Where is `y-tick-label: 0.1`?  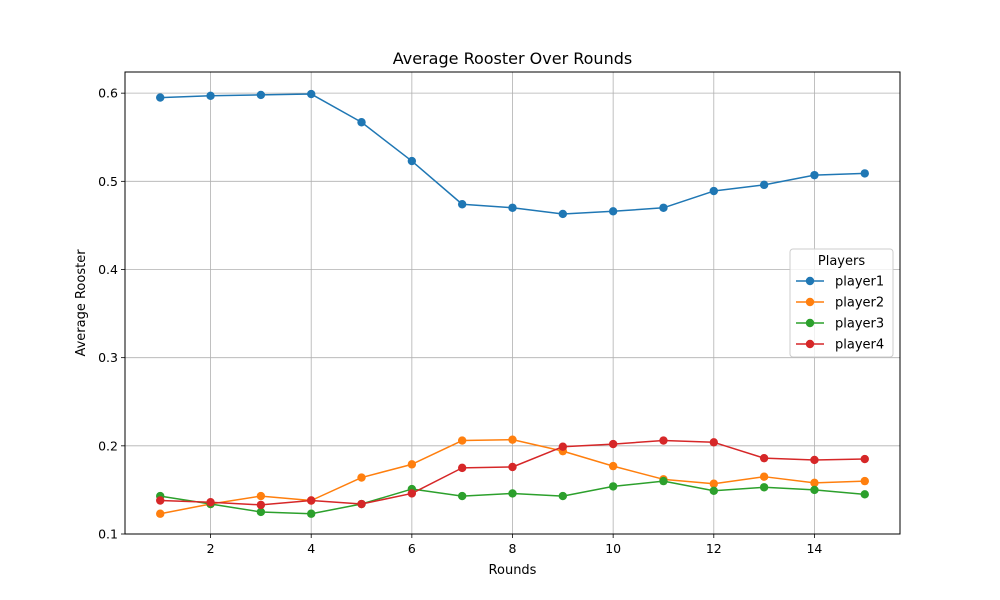
y-tick-label: 0.1 is located at coordinates (108, 534).